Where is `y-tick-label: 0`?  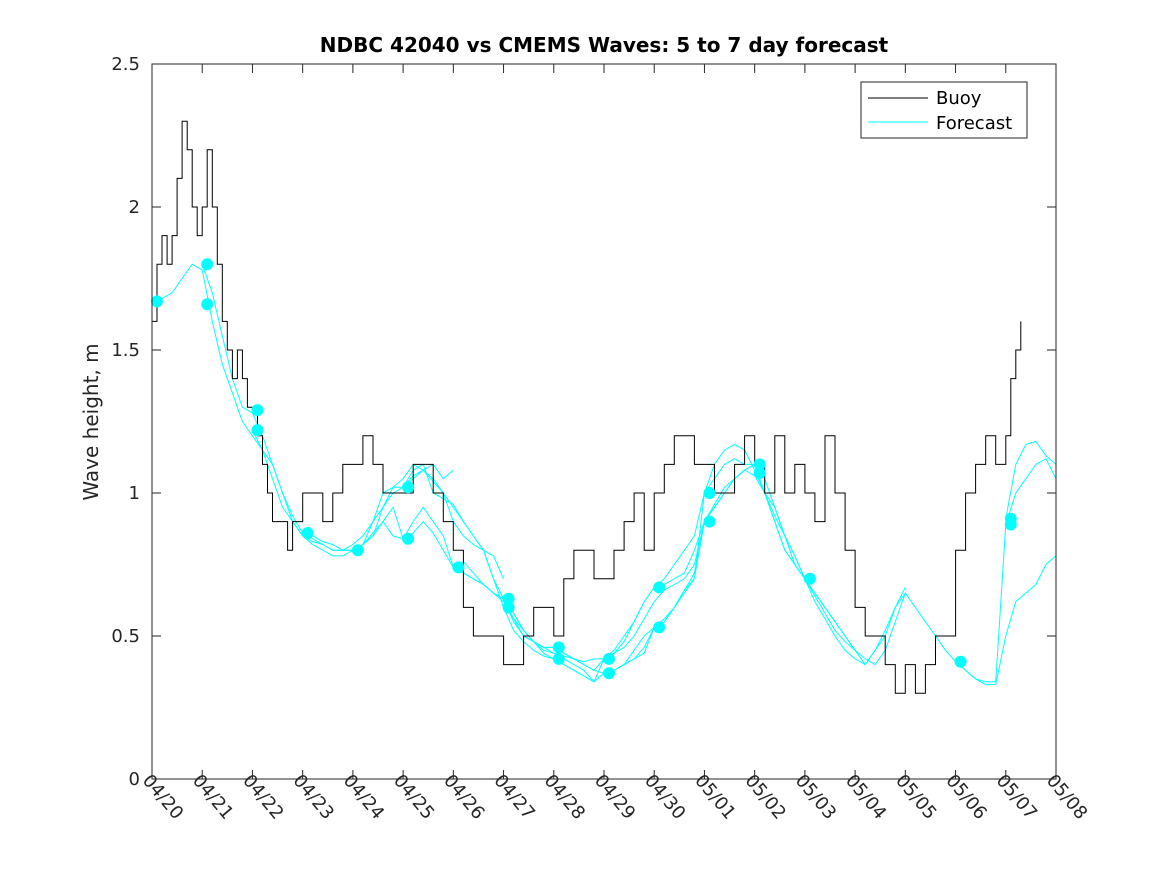 y-tick-label: 0 is located at coordinates (134, 779).